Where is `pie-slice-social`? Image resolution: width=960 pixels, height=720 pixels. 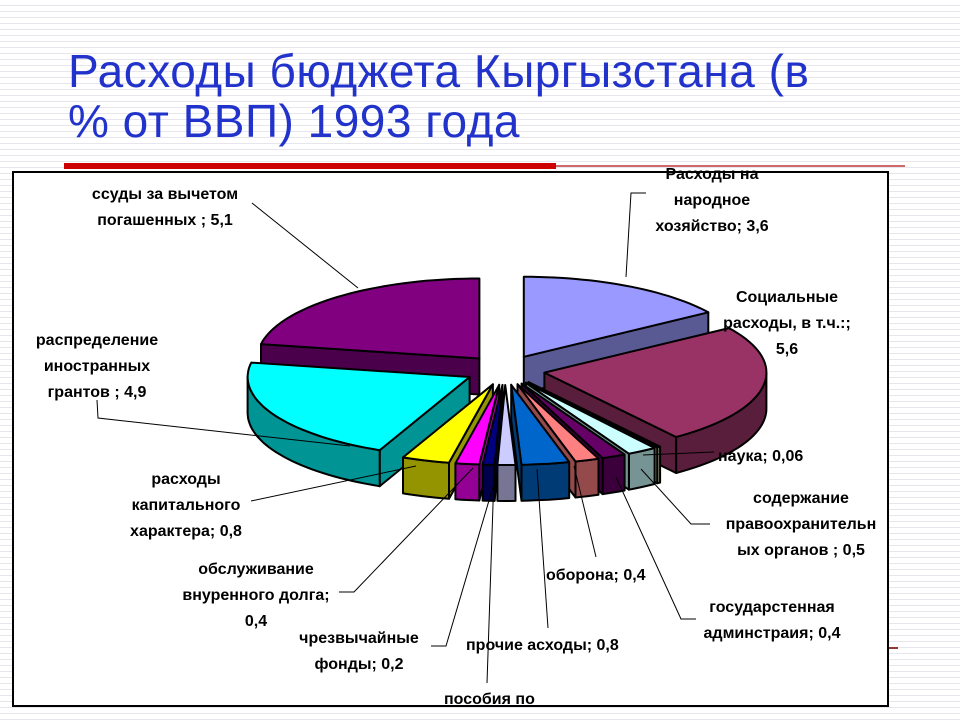
pie-slice-social is located at coordinates (655, 382).